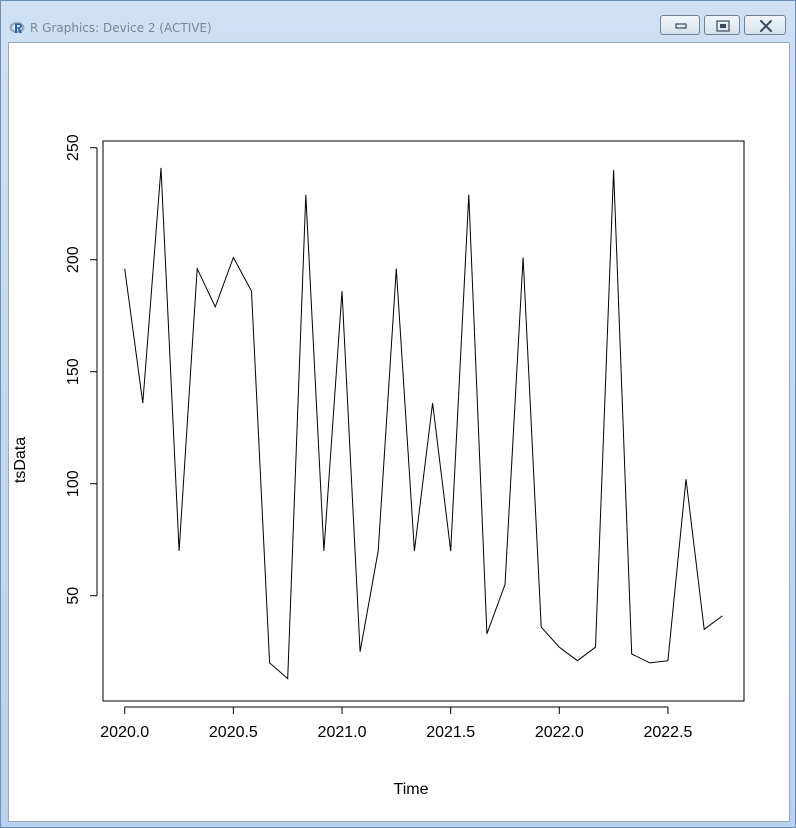 Image resolution: width=796 pixels, height=828 pixels. Describe the element at coordinates (396, 723) in the screenshot. I see `x-axis: 2020.0 2020.5 2021.0 2021.5 2022.0 2022.5` at that location.